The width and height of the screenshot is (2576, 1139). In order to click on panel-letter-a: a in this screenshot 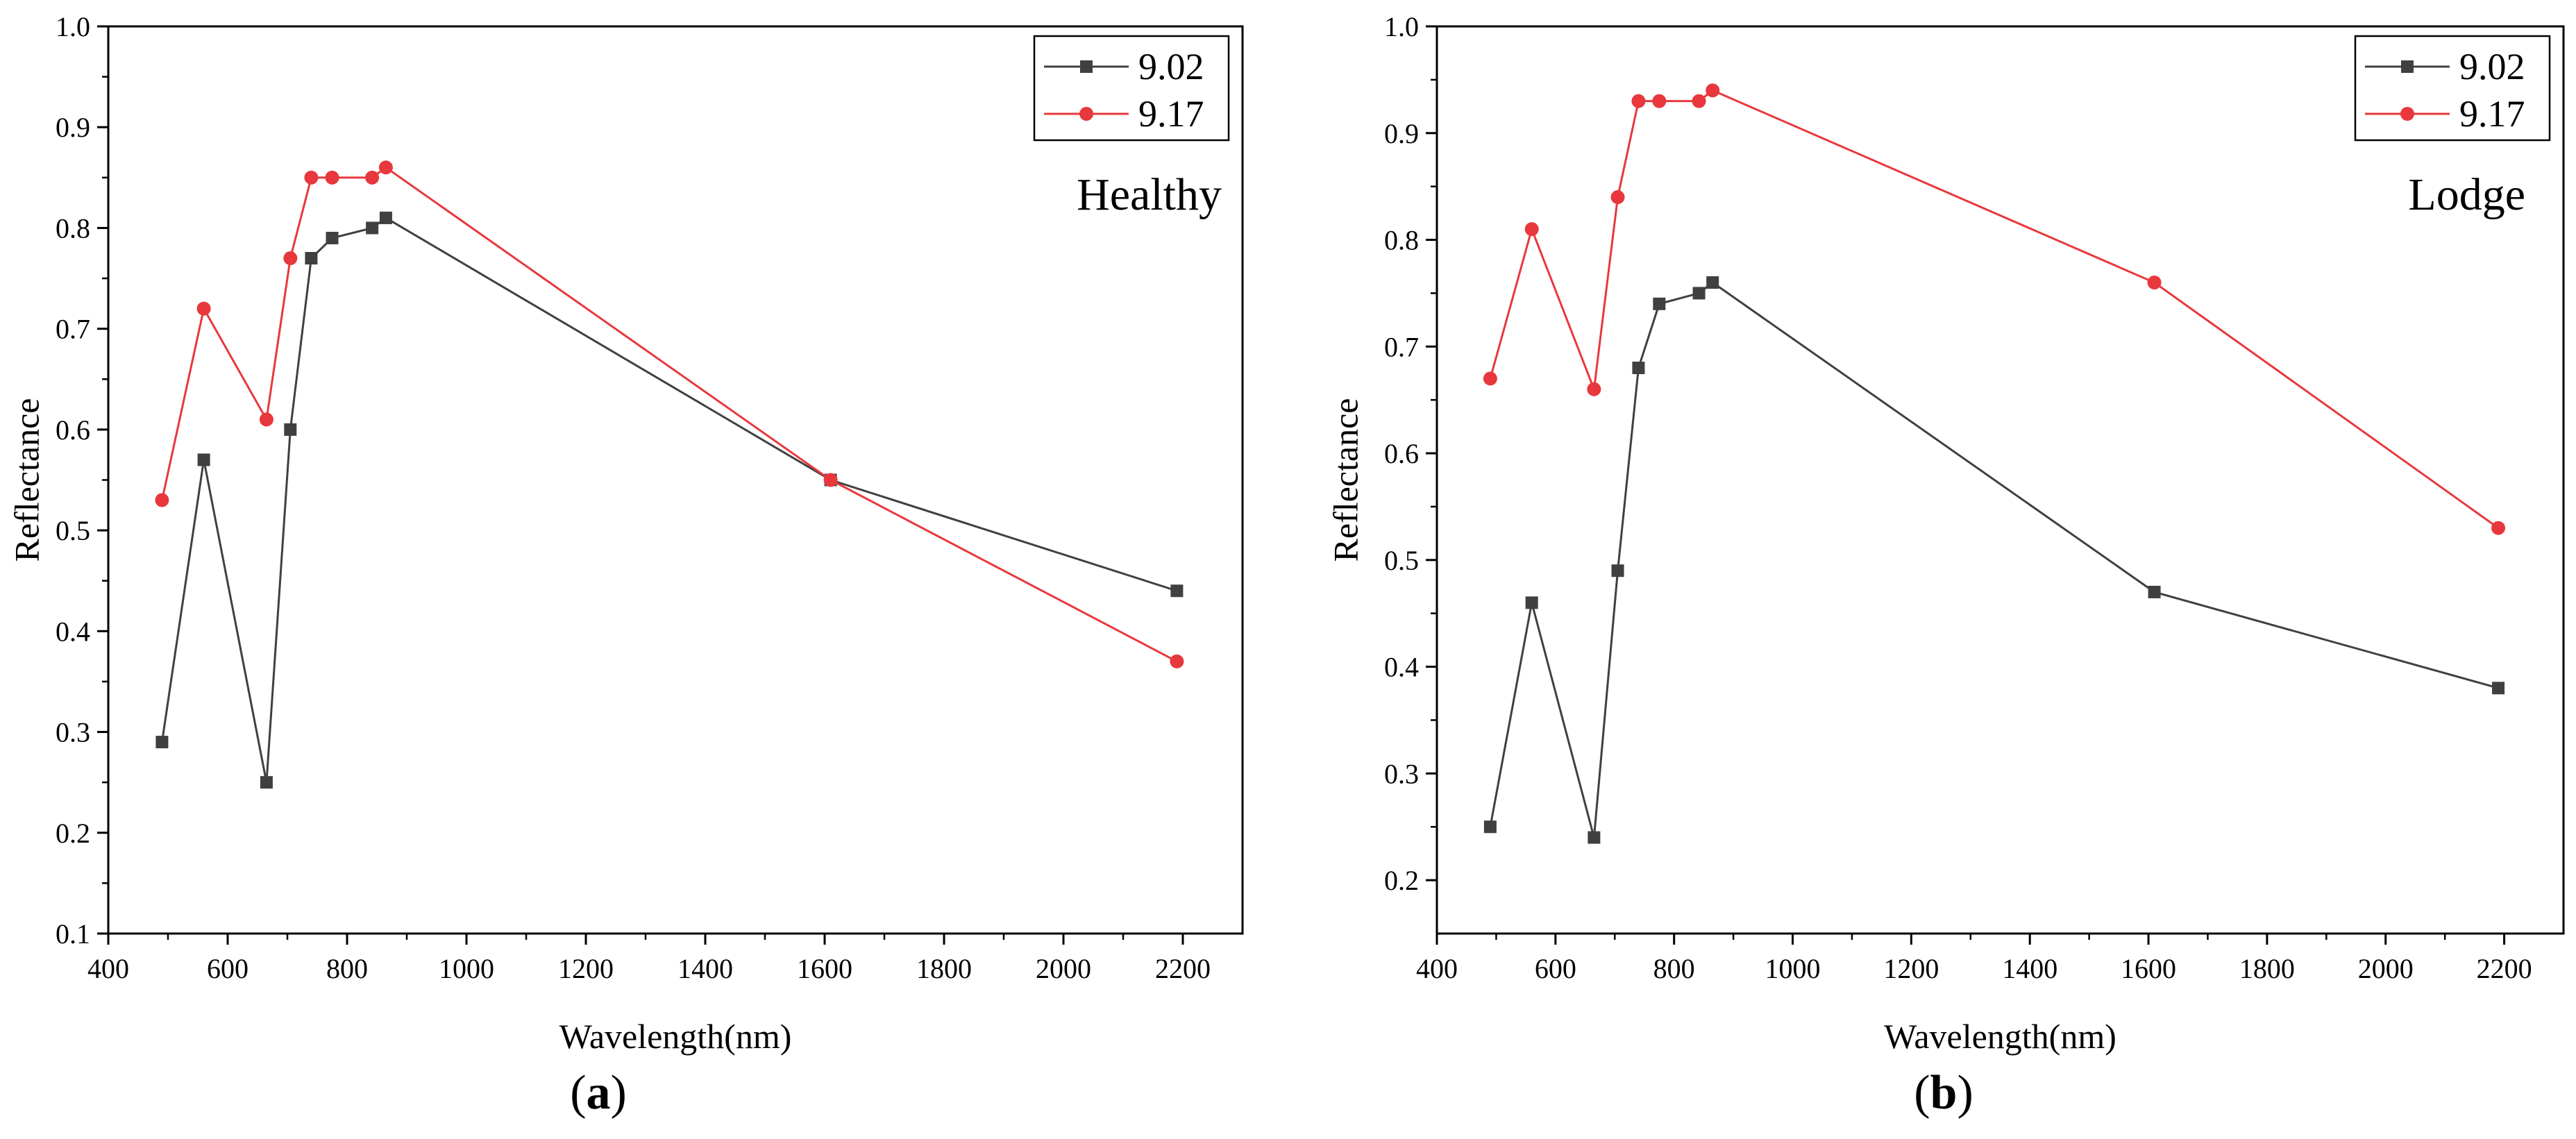, I will do `click(598, 1093)`.